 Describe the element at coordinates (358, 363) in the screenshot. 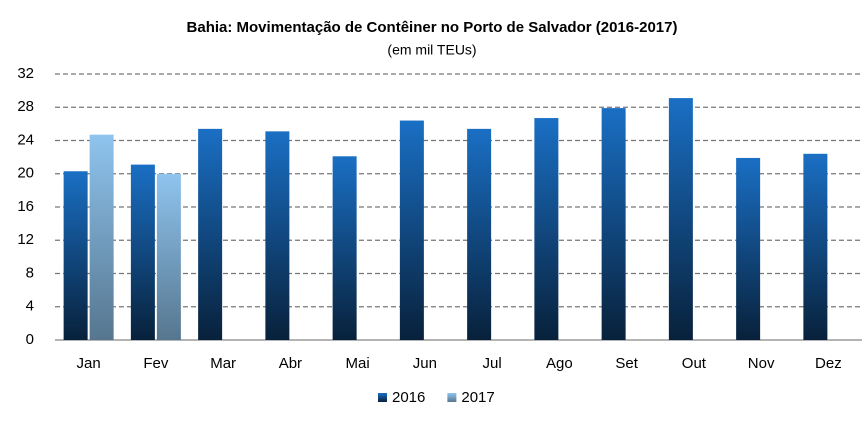

I see `x-tick-label: Mai` at that location.